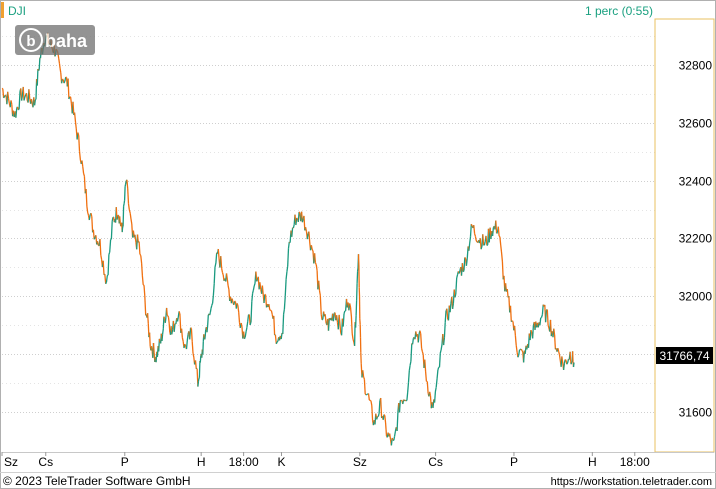 The width and height of the screenshot is (716, 489). Describe the element at coordinates (684, 355) in the screenshot. I see `price-badge-bg` at that location.